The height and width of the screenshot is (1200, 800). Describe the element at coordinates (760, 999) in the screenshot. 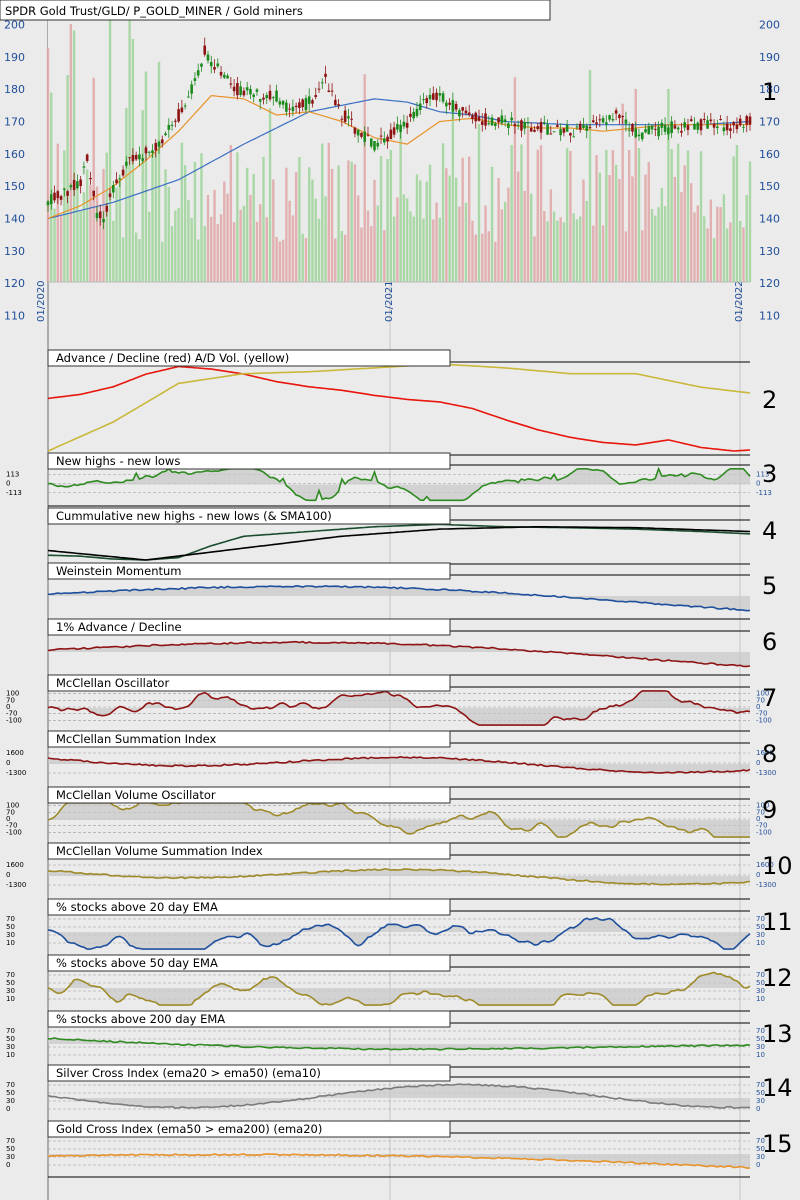

I see `panel-ytick-right: 10` at that location.